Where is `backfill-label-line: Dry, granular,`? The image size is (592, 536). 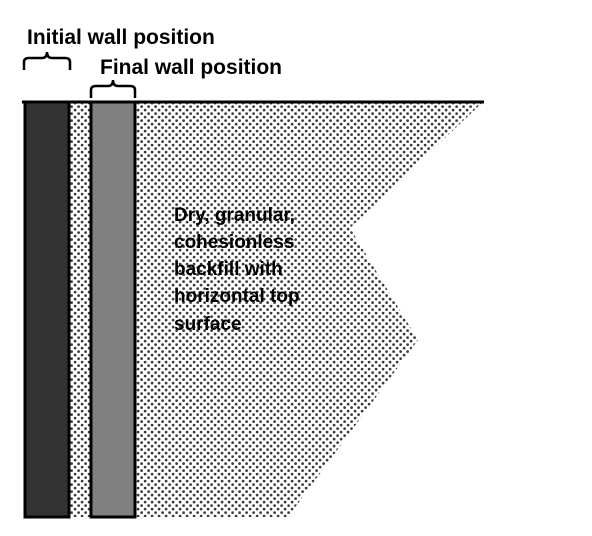
backfill-label-line: Dry, granular, is located at coordinates (234, 215).